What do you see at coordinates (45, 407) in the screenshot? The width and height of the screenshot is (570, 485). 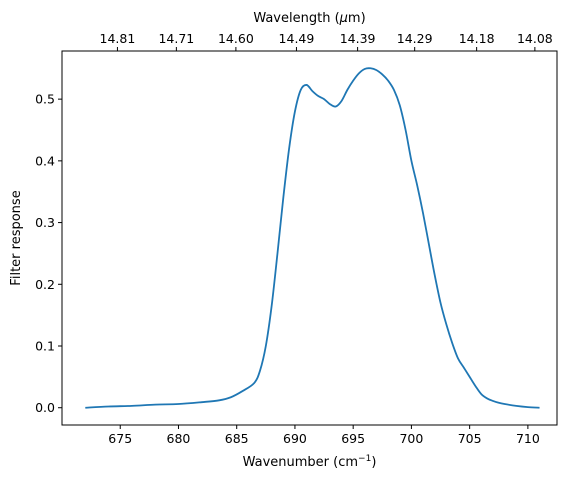 I see `y-tick-label: 0.0` at bounding box center [45, 407].